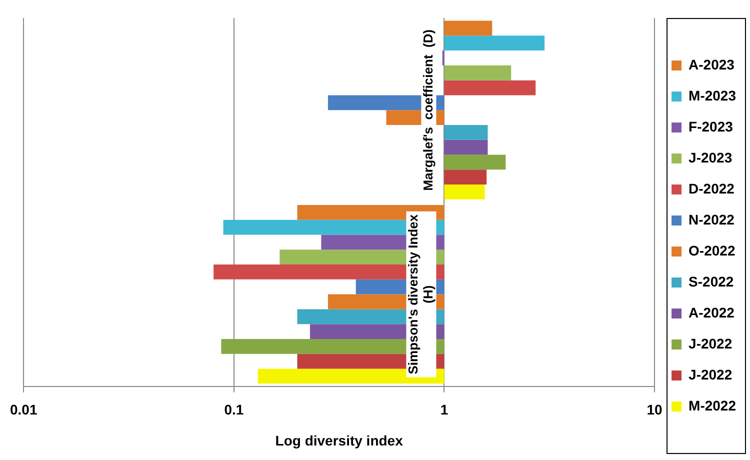 This screenshot has height=460, width=750. Describe the element at coordinates (710, 157) in the screenshot. I see `legend-label: J-2023` at that location.